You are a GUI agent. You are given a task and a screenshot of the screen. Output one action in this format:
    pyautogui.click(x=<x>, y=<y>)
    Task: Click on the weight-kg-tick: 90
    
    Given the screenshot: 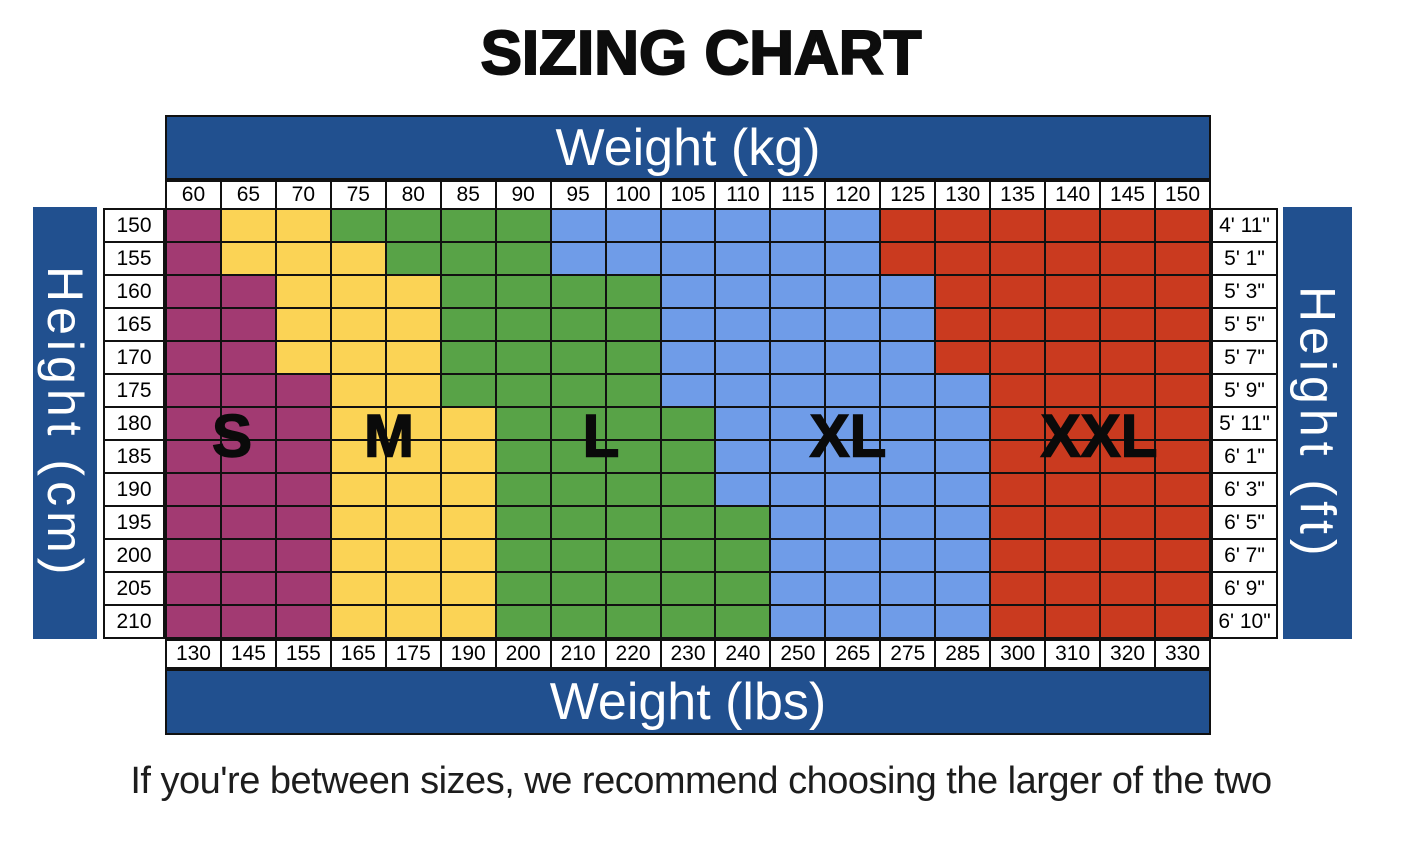 What is the action you would take?
    pyautogui.click(x=523, y=195)
    